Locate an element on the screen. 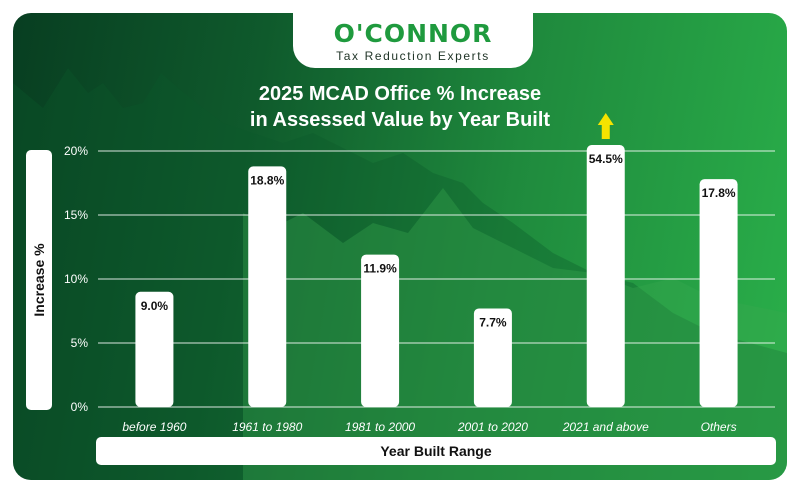 This screenshot has width=800, height=492. x-tick-label: 2021 and above is located at coordinates (605, 427).